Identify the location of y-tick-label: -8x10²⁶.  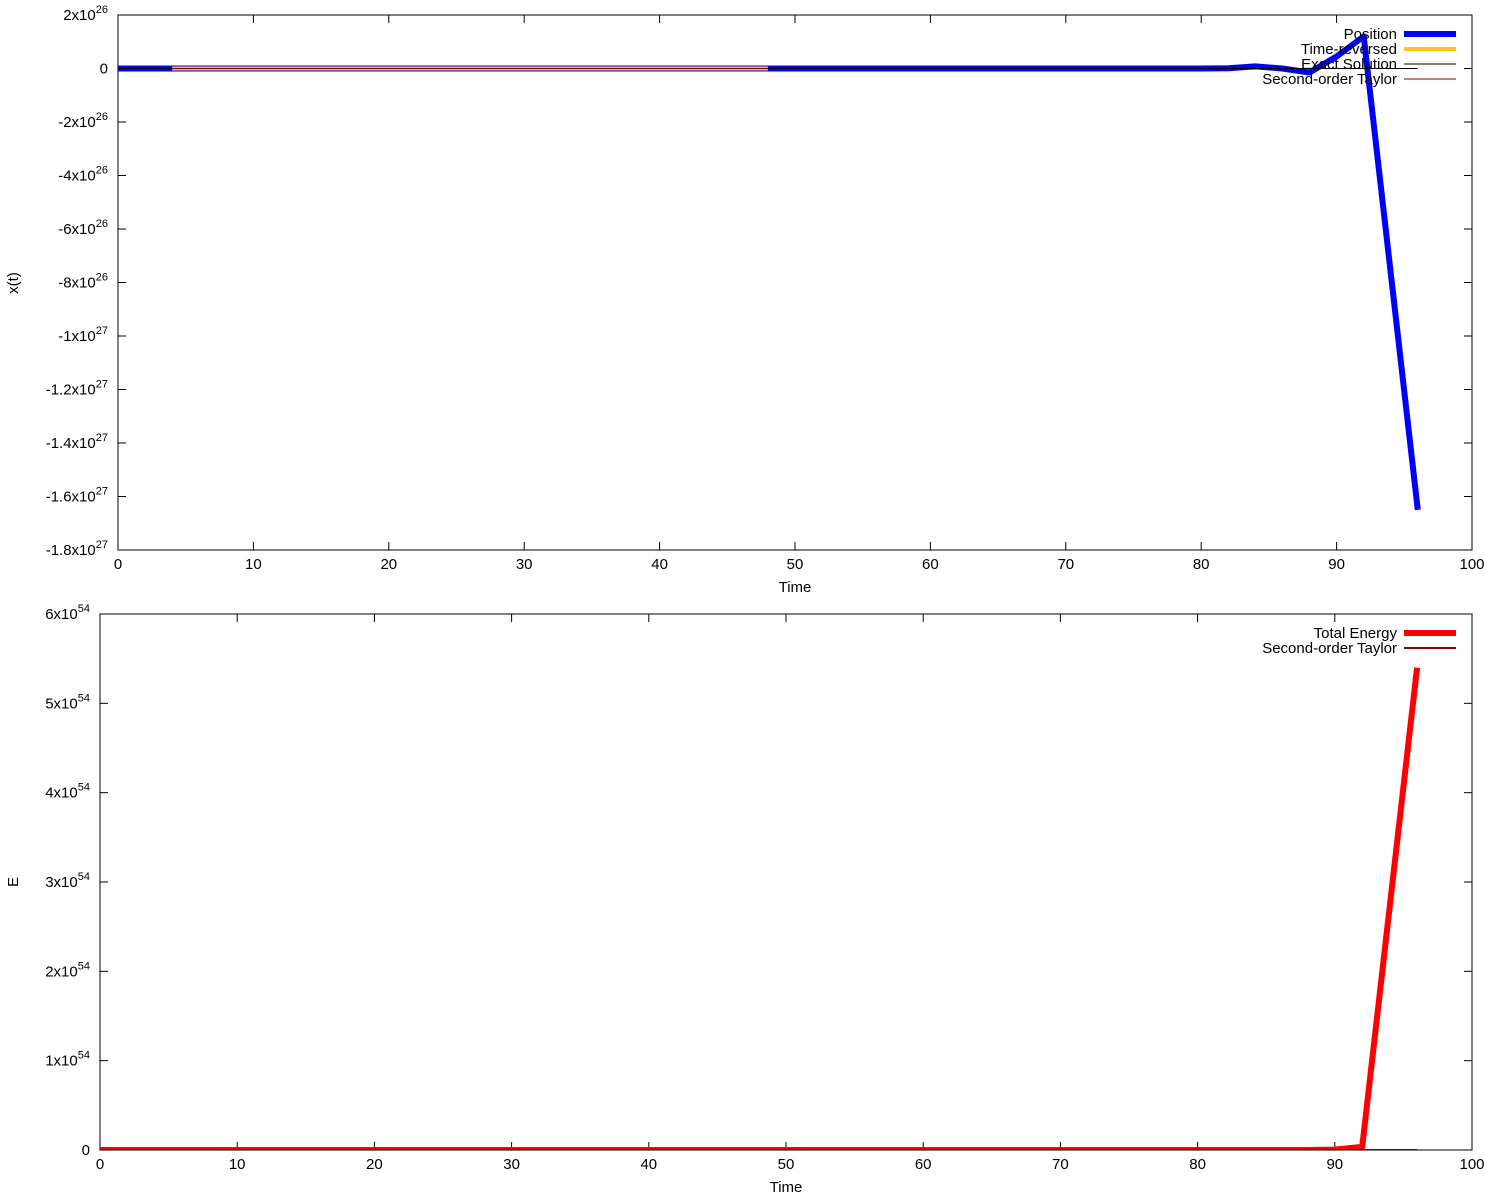
(83, 282).